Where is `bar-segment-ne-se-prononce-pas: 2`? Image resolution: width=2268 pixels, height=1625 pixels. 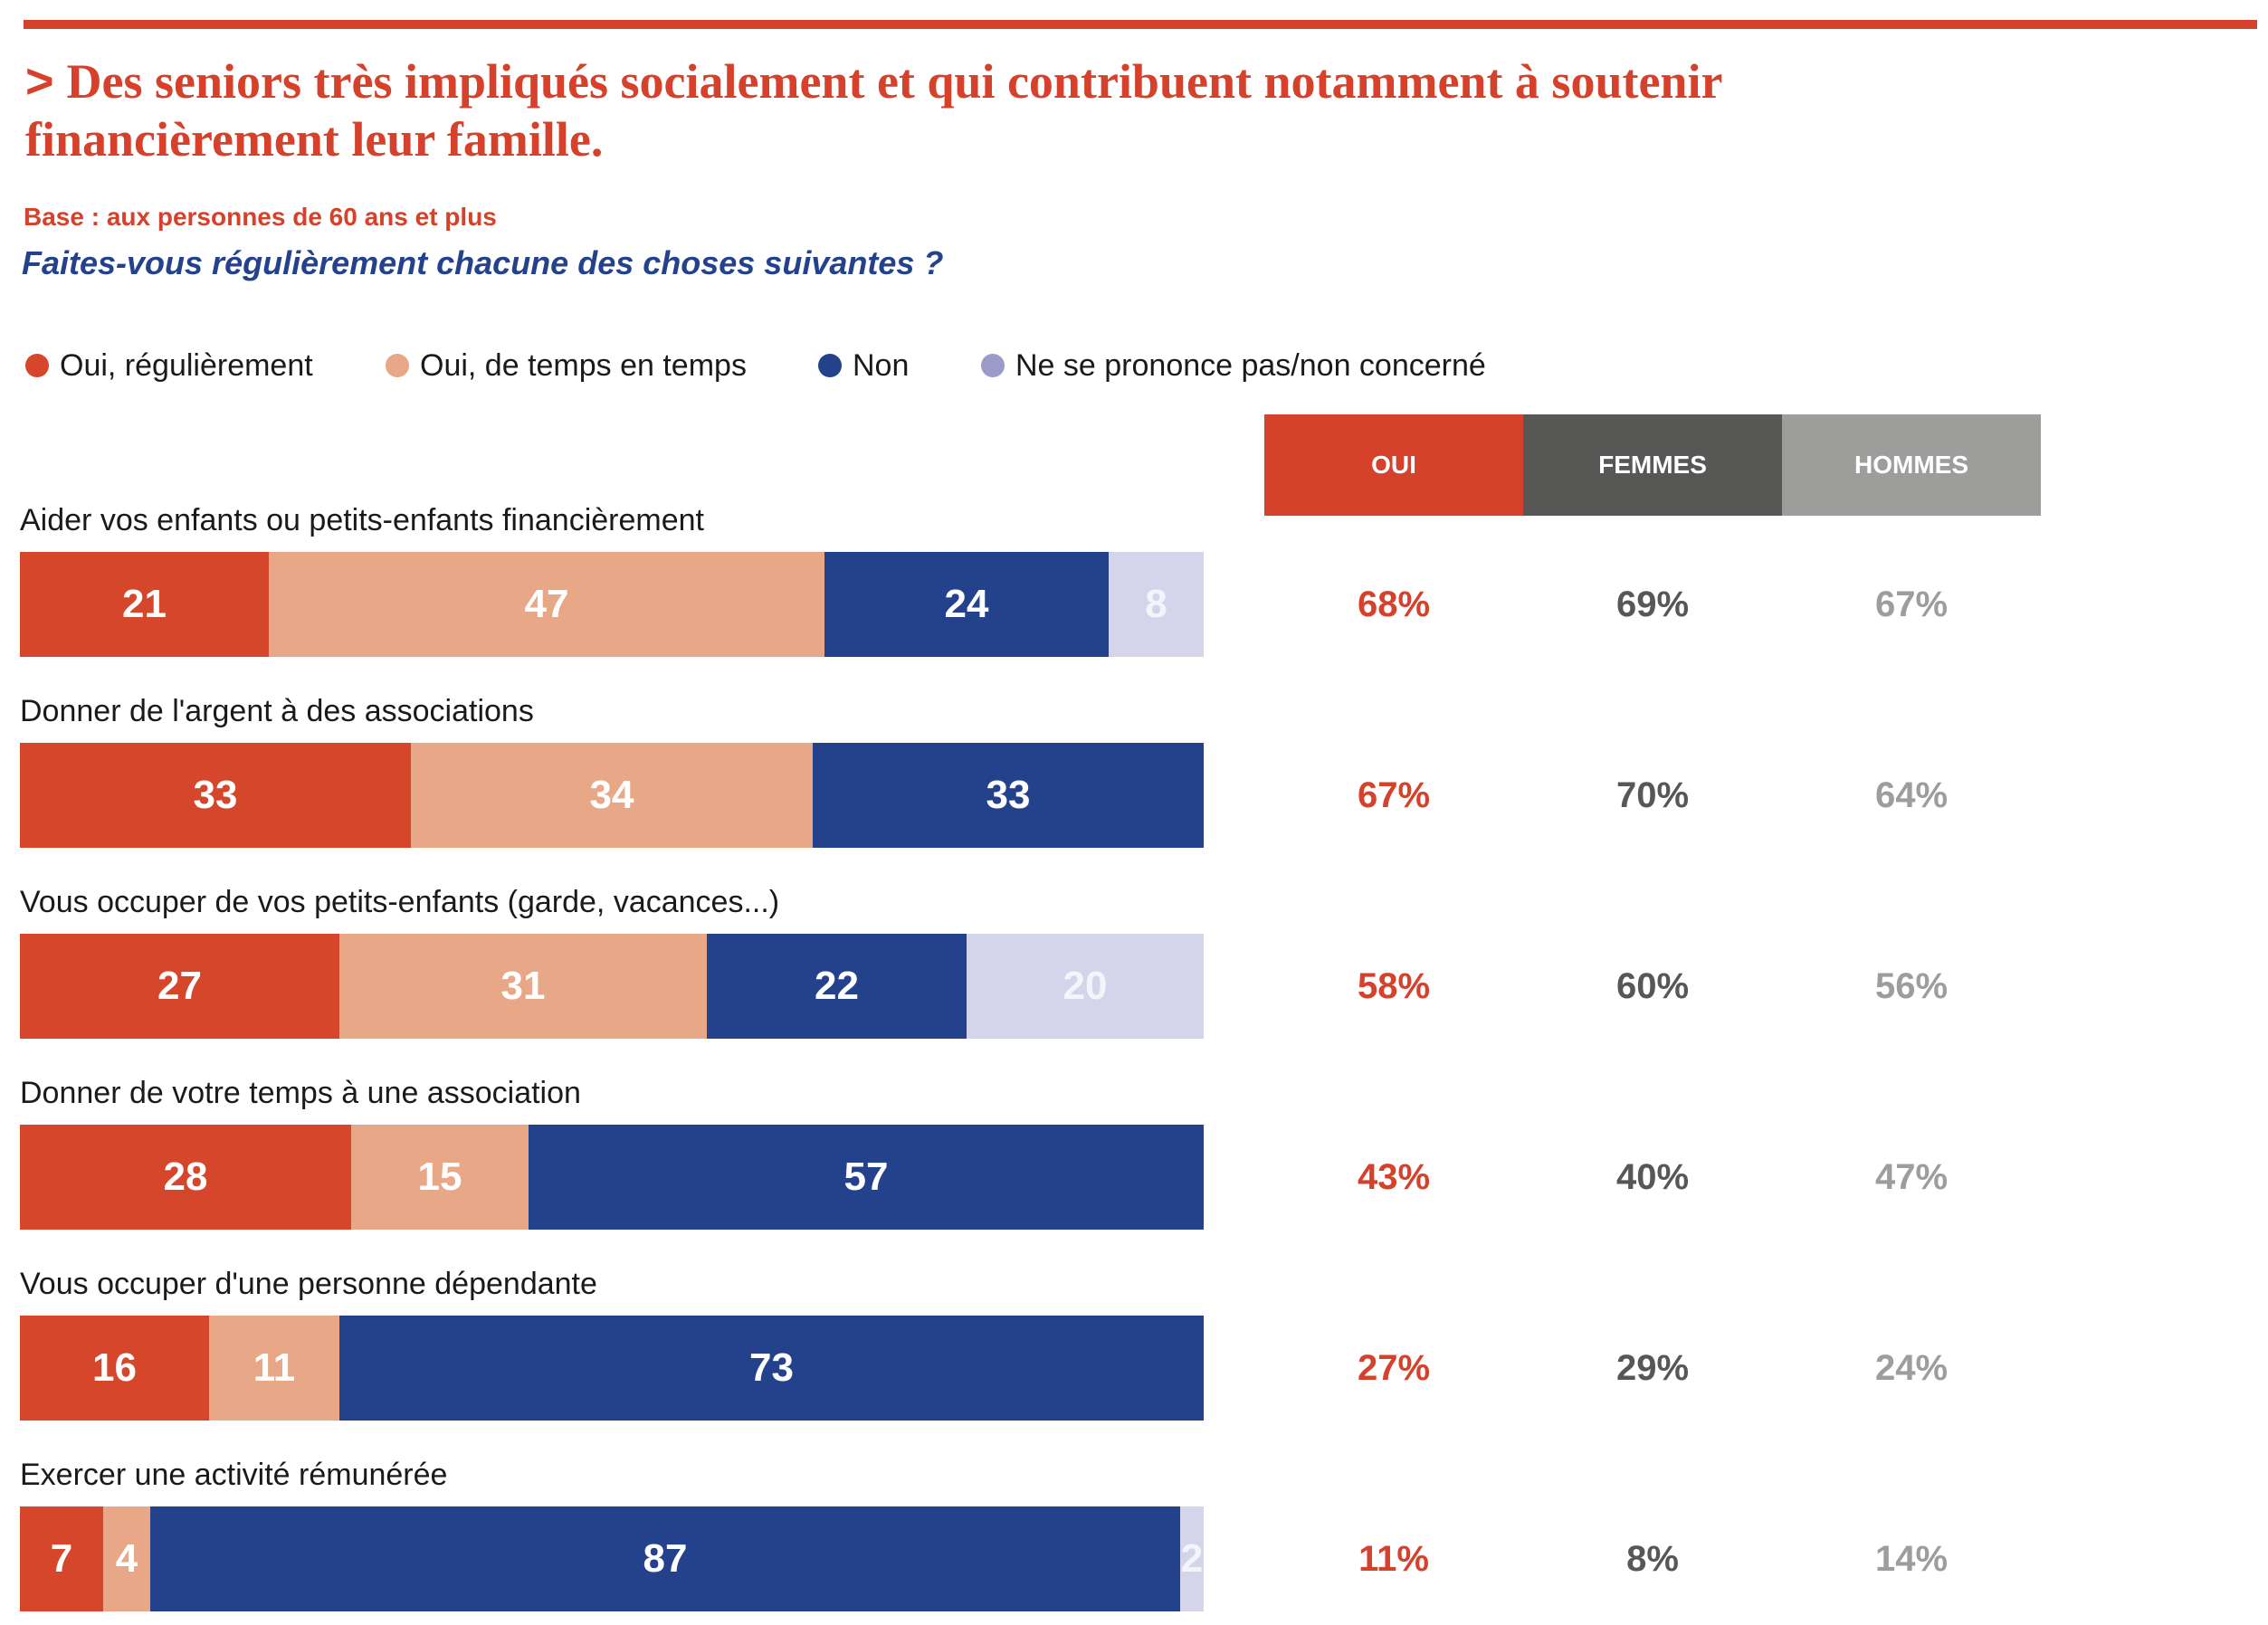 bar-segment-ne-se-prononce-pas: 2 is located at coordinates (1192, 1558).